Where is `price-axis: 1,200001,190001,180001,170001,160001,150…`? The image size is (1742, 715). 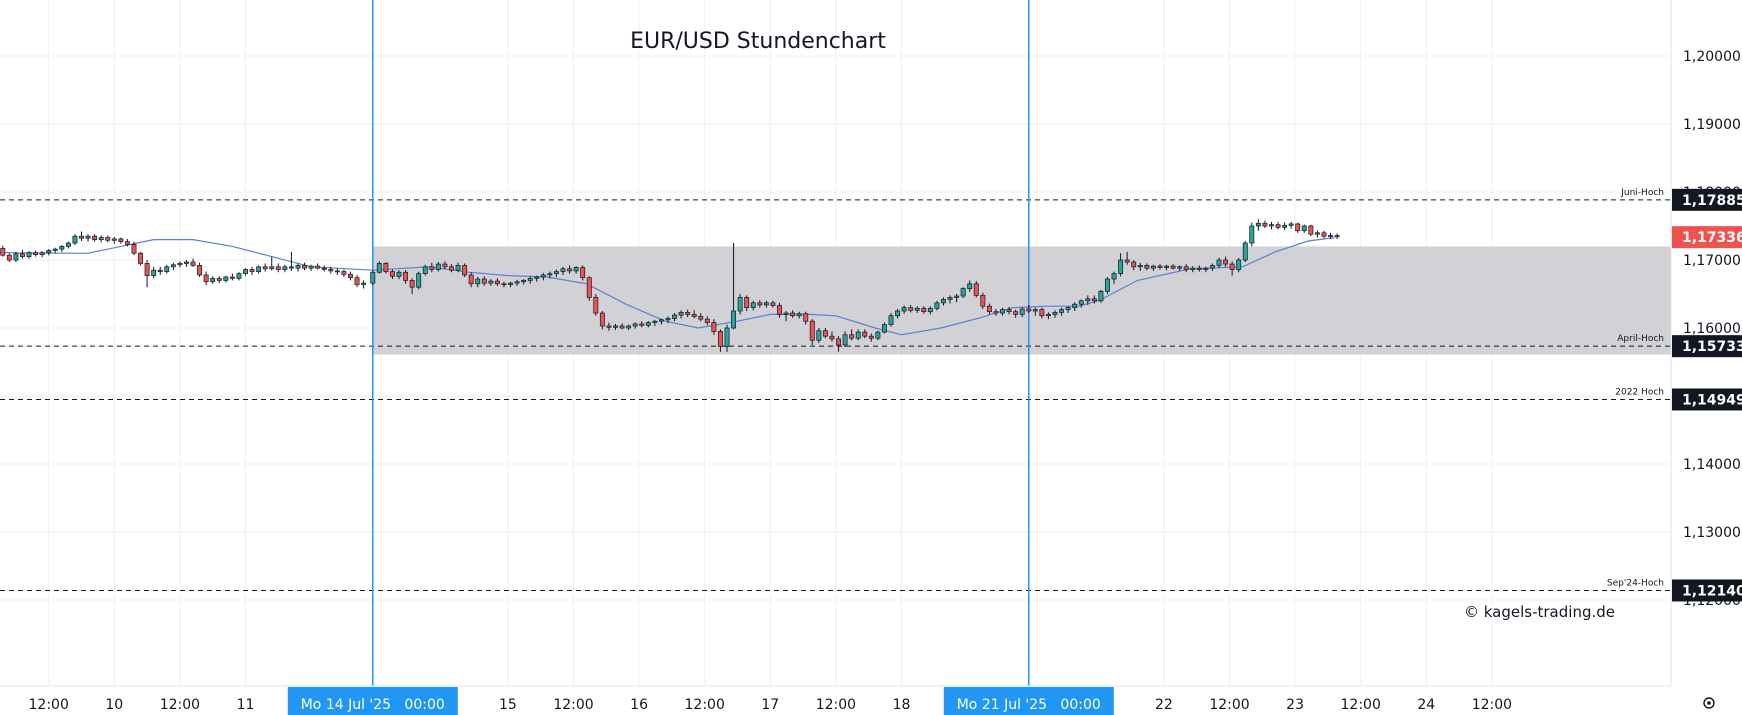
price-axis: 1,200001,190001,180001,170001,160001,150… is located at coordinates (1706, 357).